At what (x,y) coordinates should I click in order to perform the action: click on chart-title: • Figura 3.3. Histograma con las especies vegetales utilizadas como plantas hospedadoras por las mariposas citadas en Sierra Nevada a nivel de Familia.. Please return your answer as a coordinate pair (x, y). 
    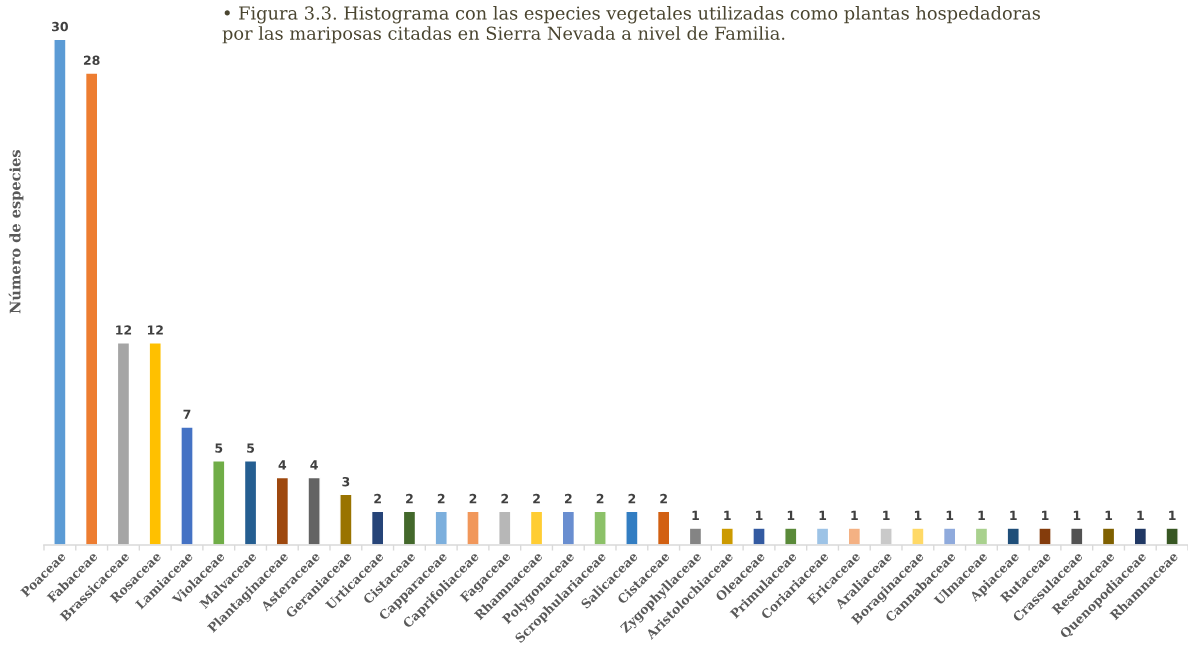
    Looking at the image, I should click on (631, 25).